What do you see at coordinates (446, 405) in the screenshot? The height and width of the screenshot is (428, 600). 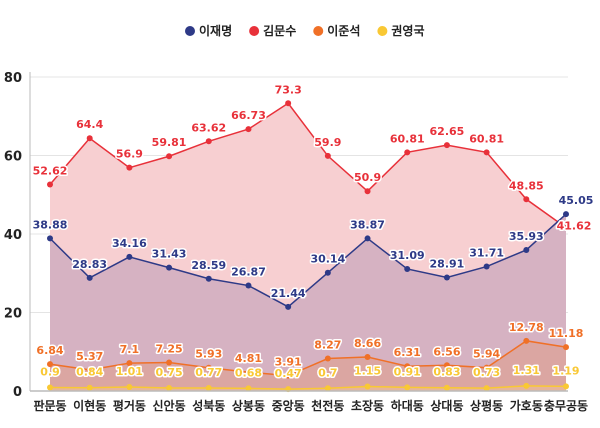 I see `x-tick-label: 상대동` at bounding box center [446, 405].